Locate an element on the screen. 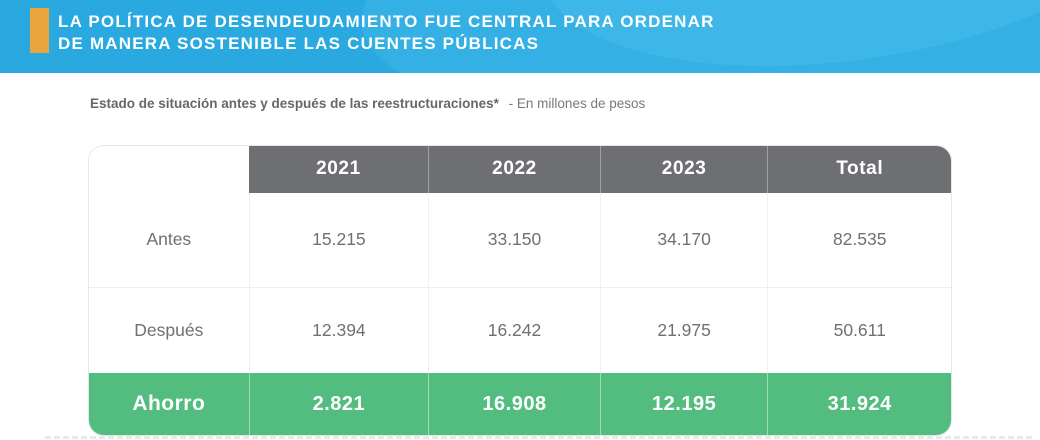 This screenshot has height=440, width=1040. column-header-2021: 2021 is located at coordinates (338, 169).